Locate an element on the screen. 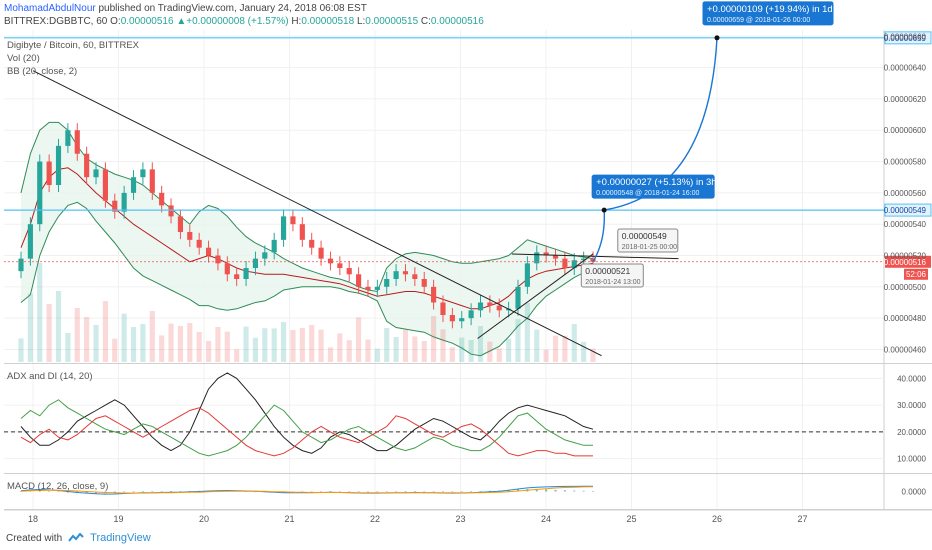  signal-line is located at coordinates (307, 490).